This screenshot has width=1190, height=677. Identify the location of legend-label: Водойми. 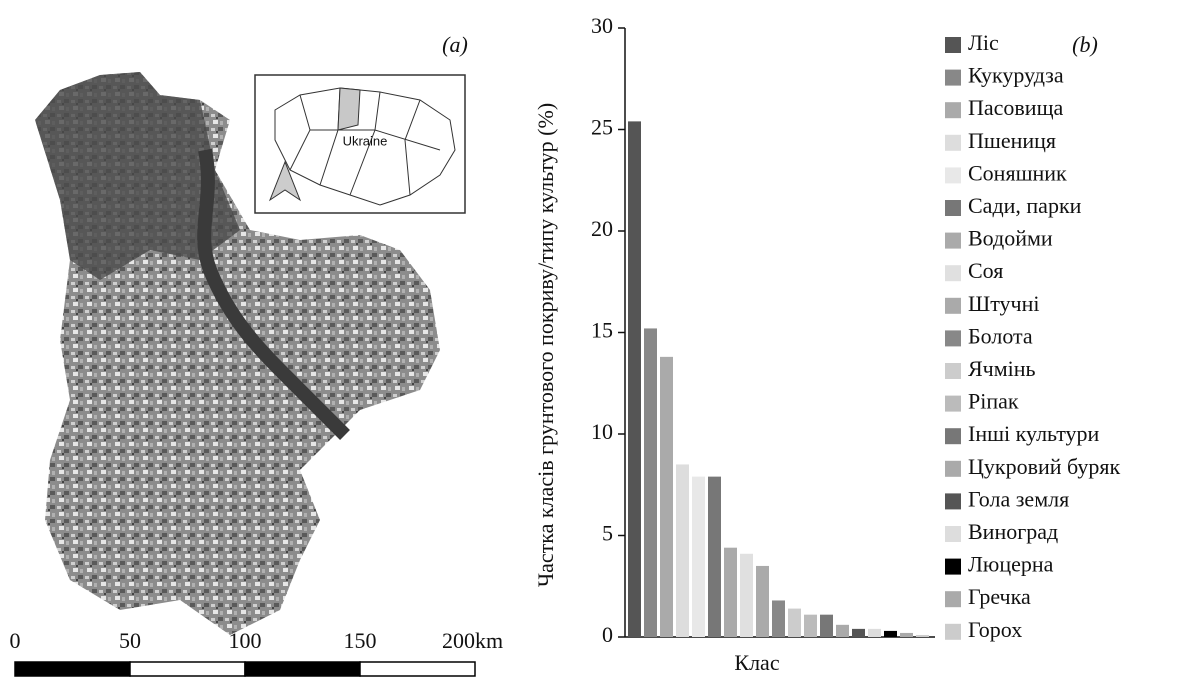
(1010, 238).